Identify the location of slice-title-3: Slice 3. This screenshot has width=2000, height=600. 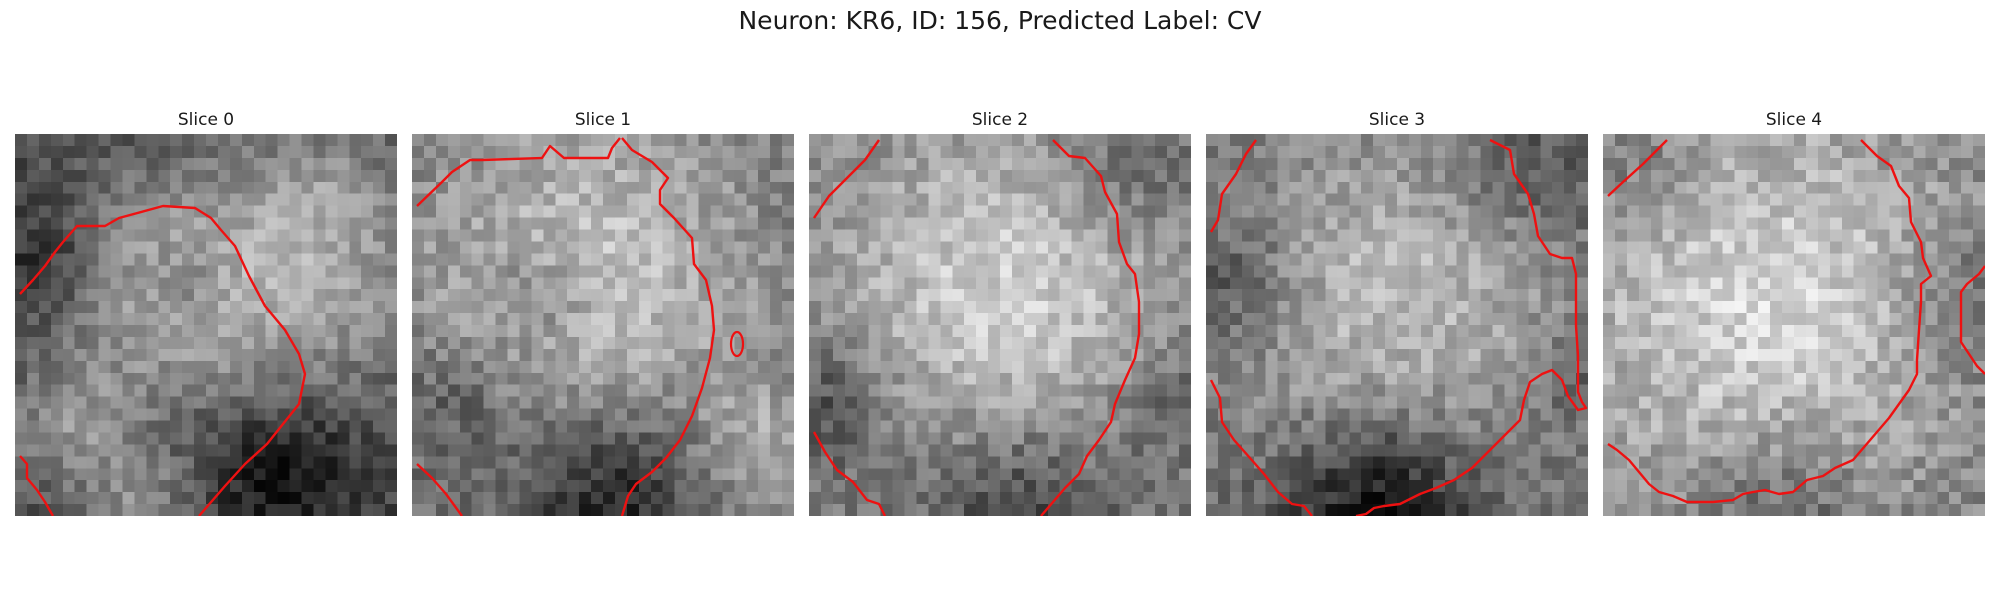
(1397, 120).